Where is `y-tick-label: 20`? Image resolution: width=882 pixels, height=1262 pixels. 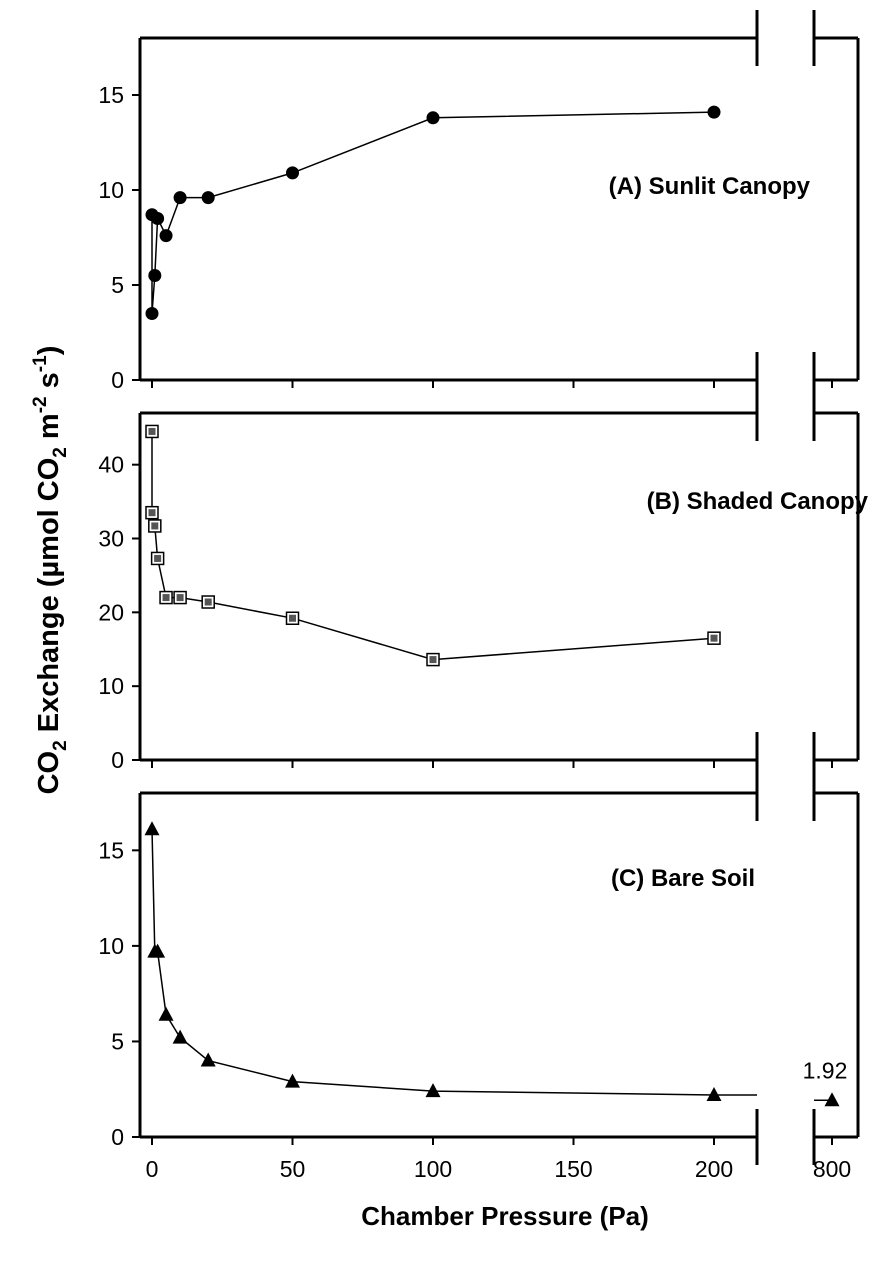
y-tick-label: 20 is located at coordinates (111, 612).